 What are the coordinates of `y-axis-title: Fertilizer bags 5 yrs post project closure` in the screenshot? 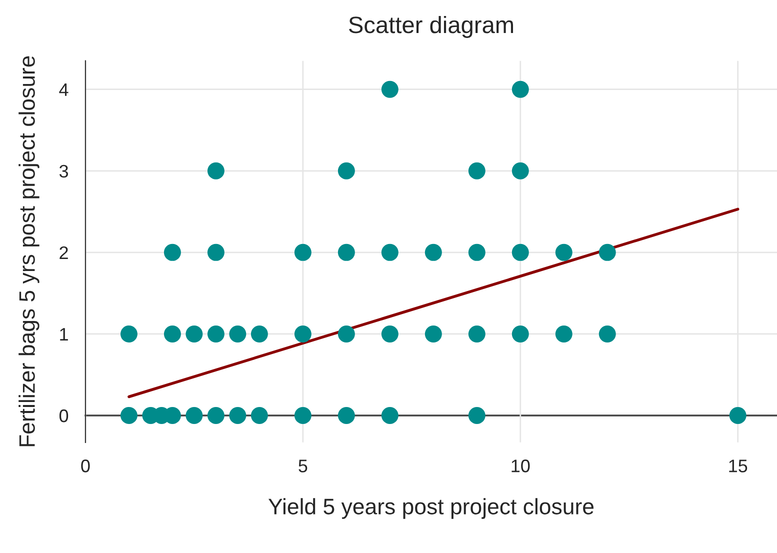 It's located at (29, 251).